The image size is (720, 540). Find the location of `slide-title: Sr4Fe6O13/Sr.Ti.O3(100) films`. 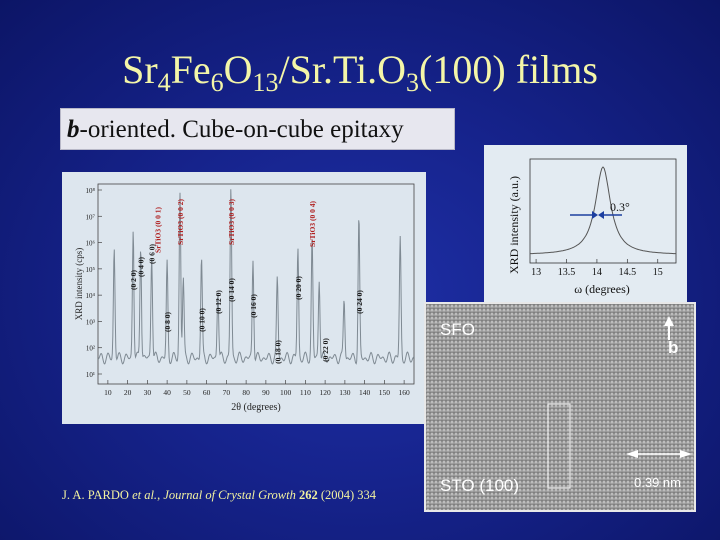

slide-title: Sr4Fe6O13/Sr.Ti.O3(100) films is located at coordinates (360, 70).